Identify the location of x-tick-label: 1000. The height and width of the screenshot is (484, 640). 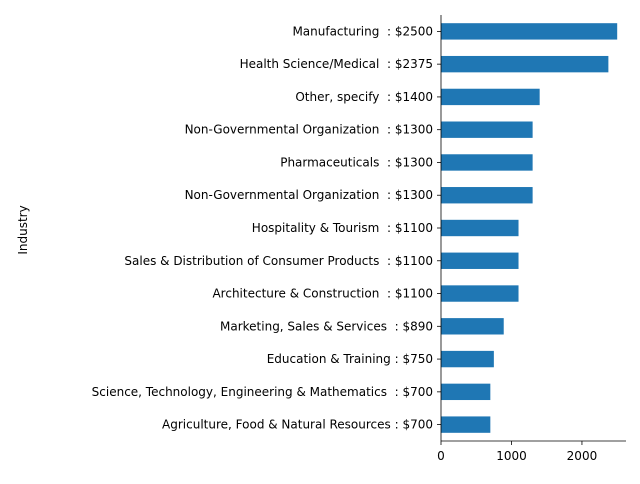
(511, 456).